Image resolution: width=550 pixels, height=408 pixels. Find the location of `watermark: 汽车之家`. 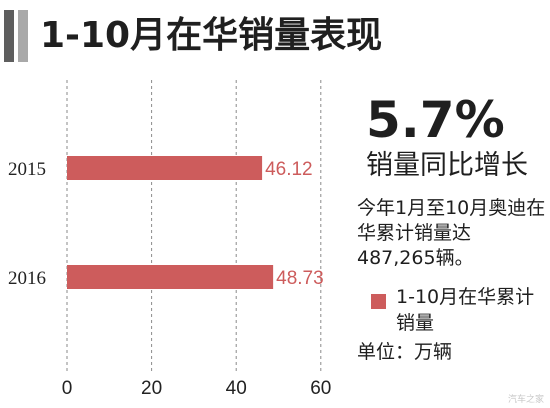

watermark: 汽车之家 is located at coordinates (526, 400).